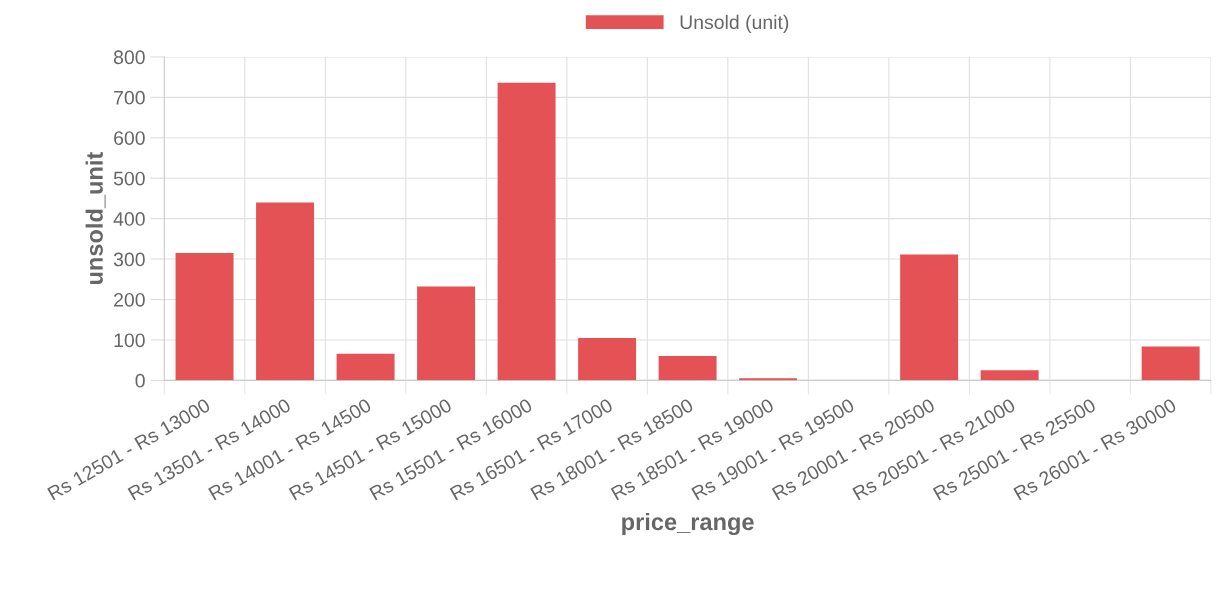 The height and width of the screenshot is (599, 1217). I want to click on x-axis-title: price_range, so click(688, 524).